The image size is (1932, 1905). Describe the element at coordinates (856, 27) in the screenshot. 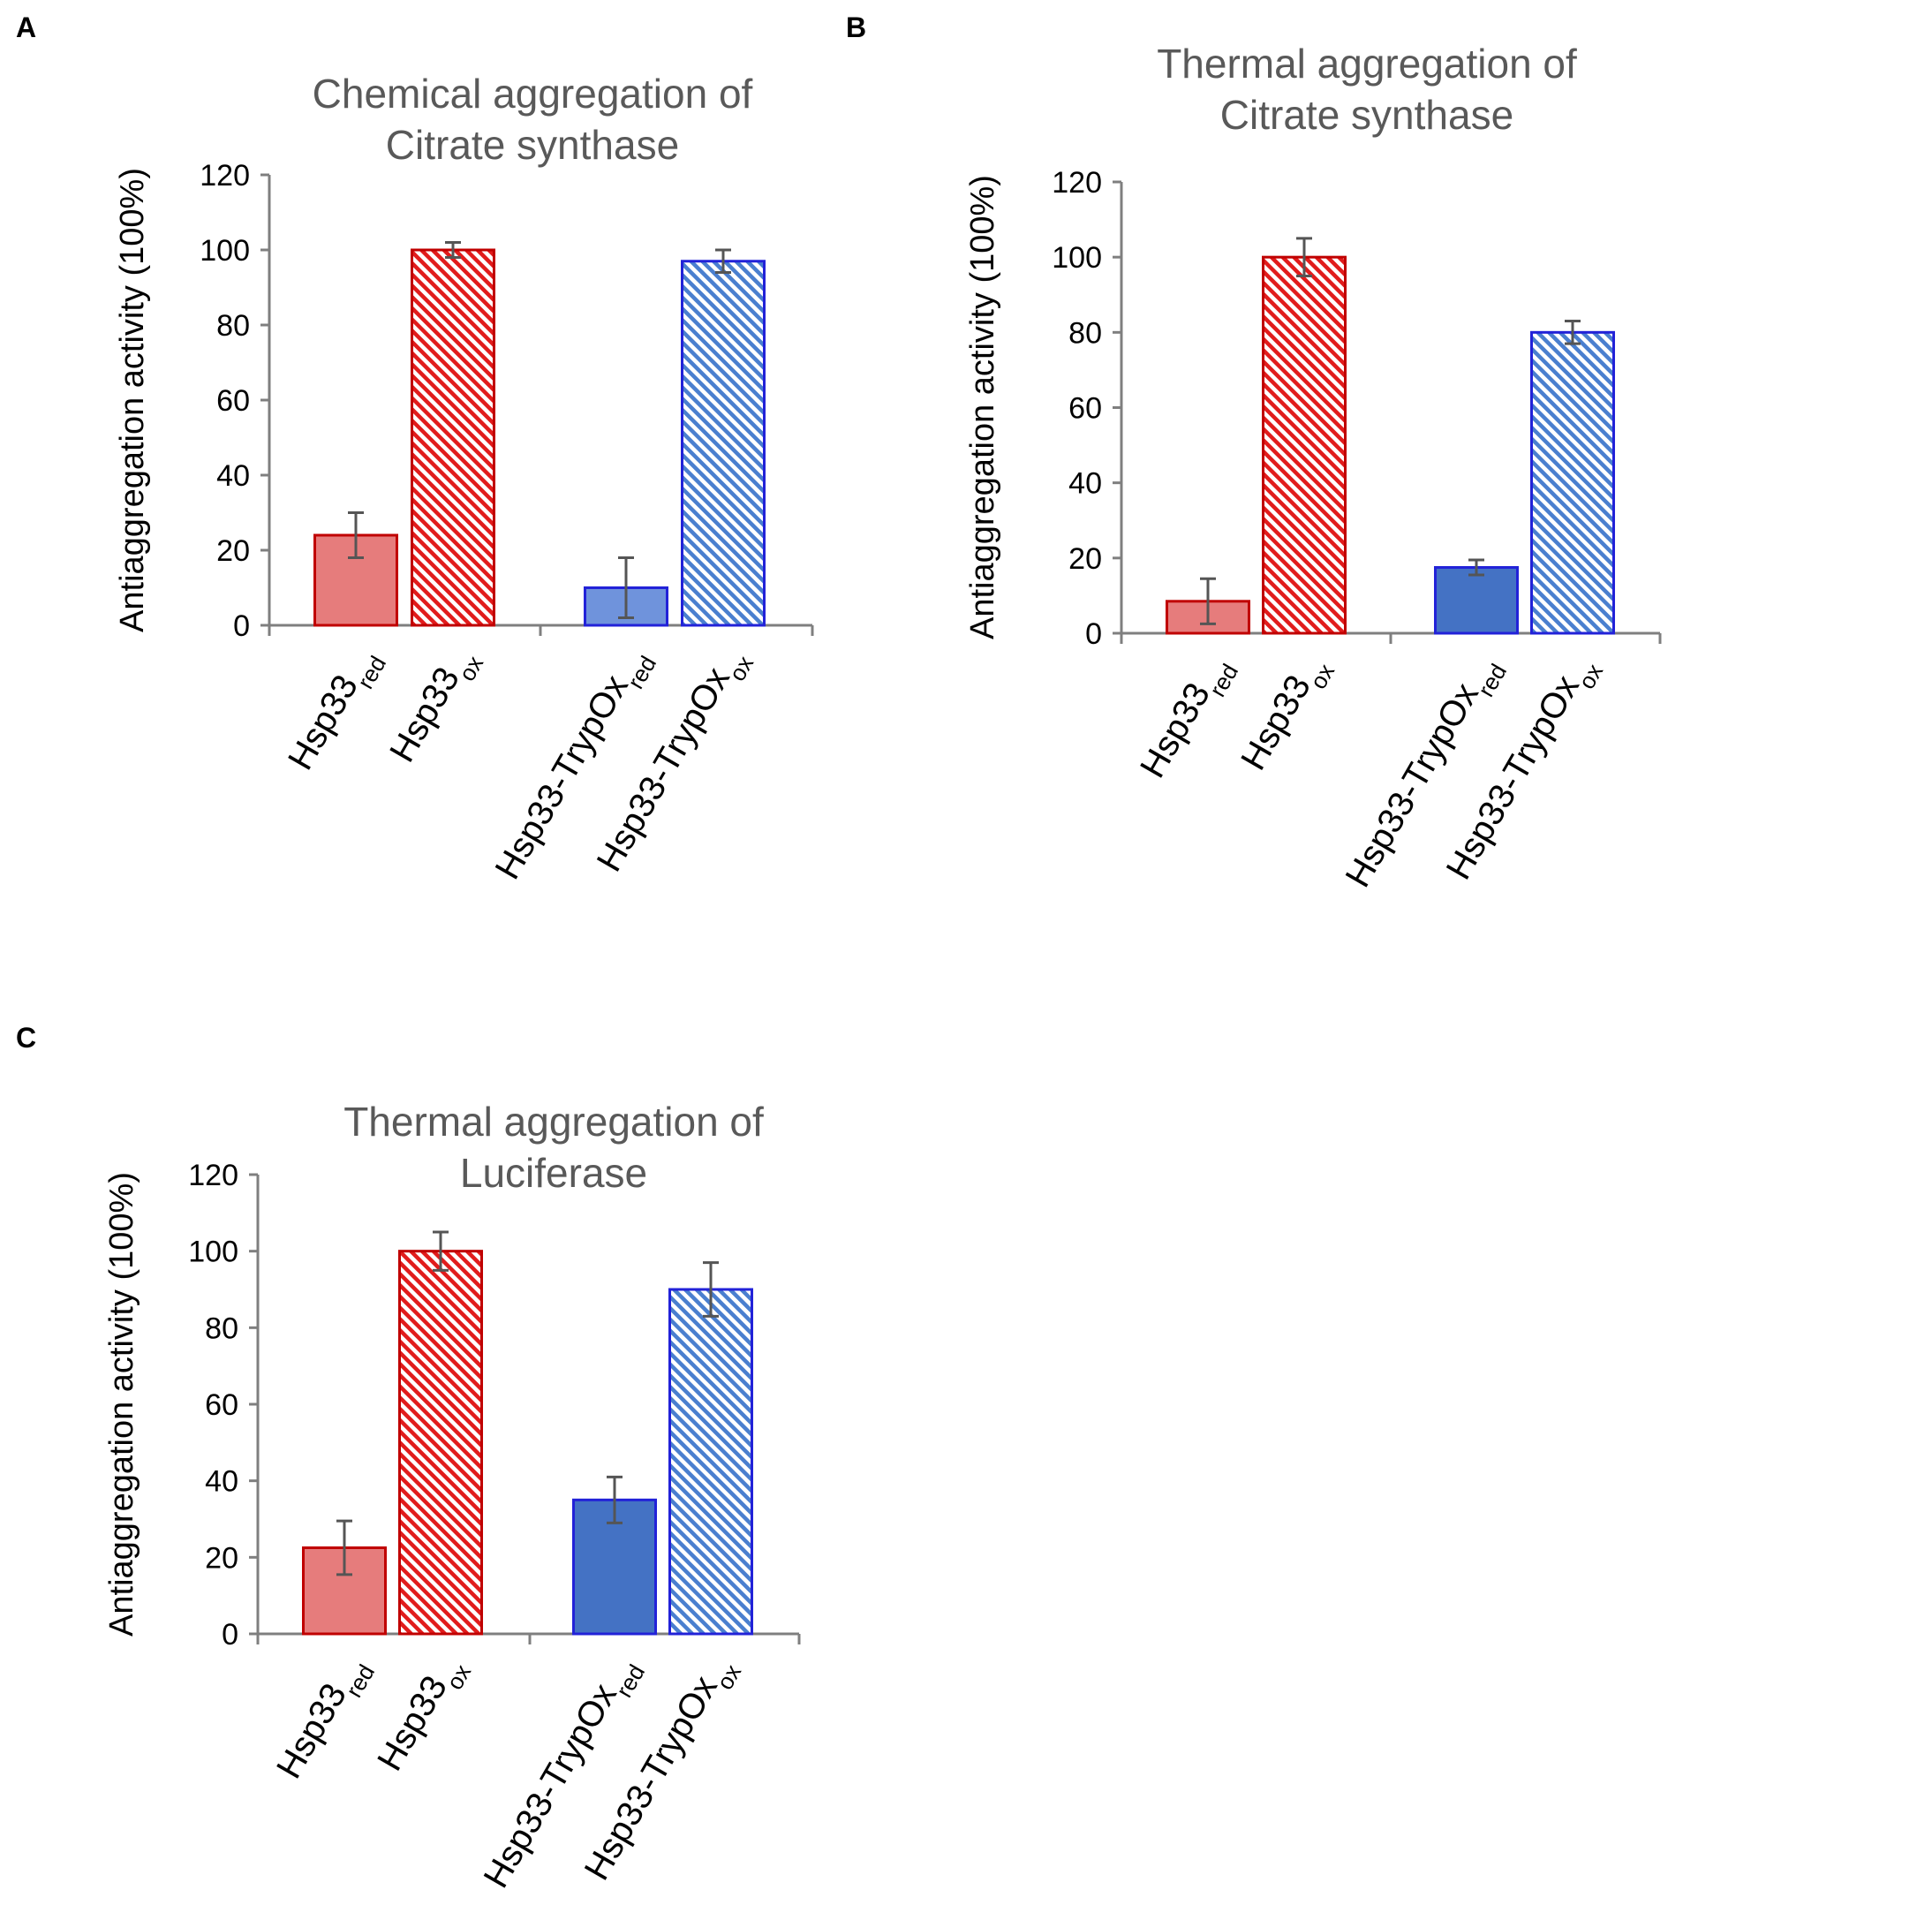

I see `panel-letter: B` at that location.